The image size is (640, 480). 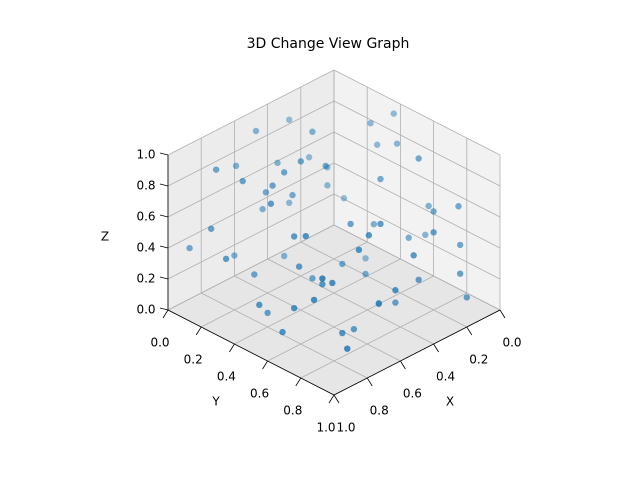 I want to click on x-tick-label: 0.8, so click(x=379, y=411).